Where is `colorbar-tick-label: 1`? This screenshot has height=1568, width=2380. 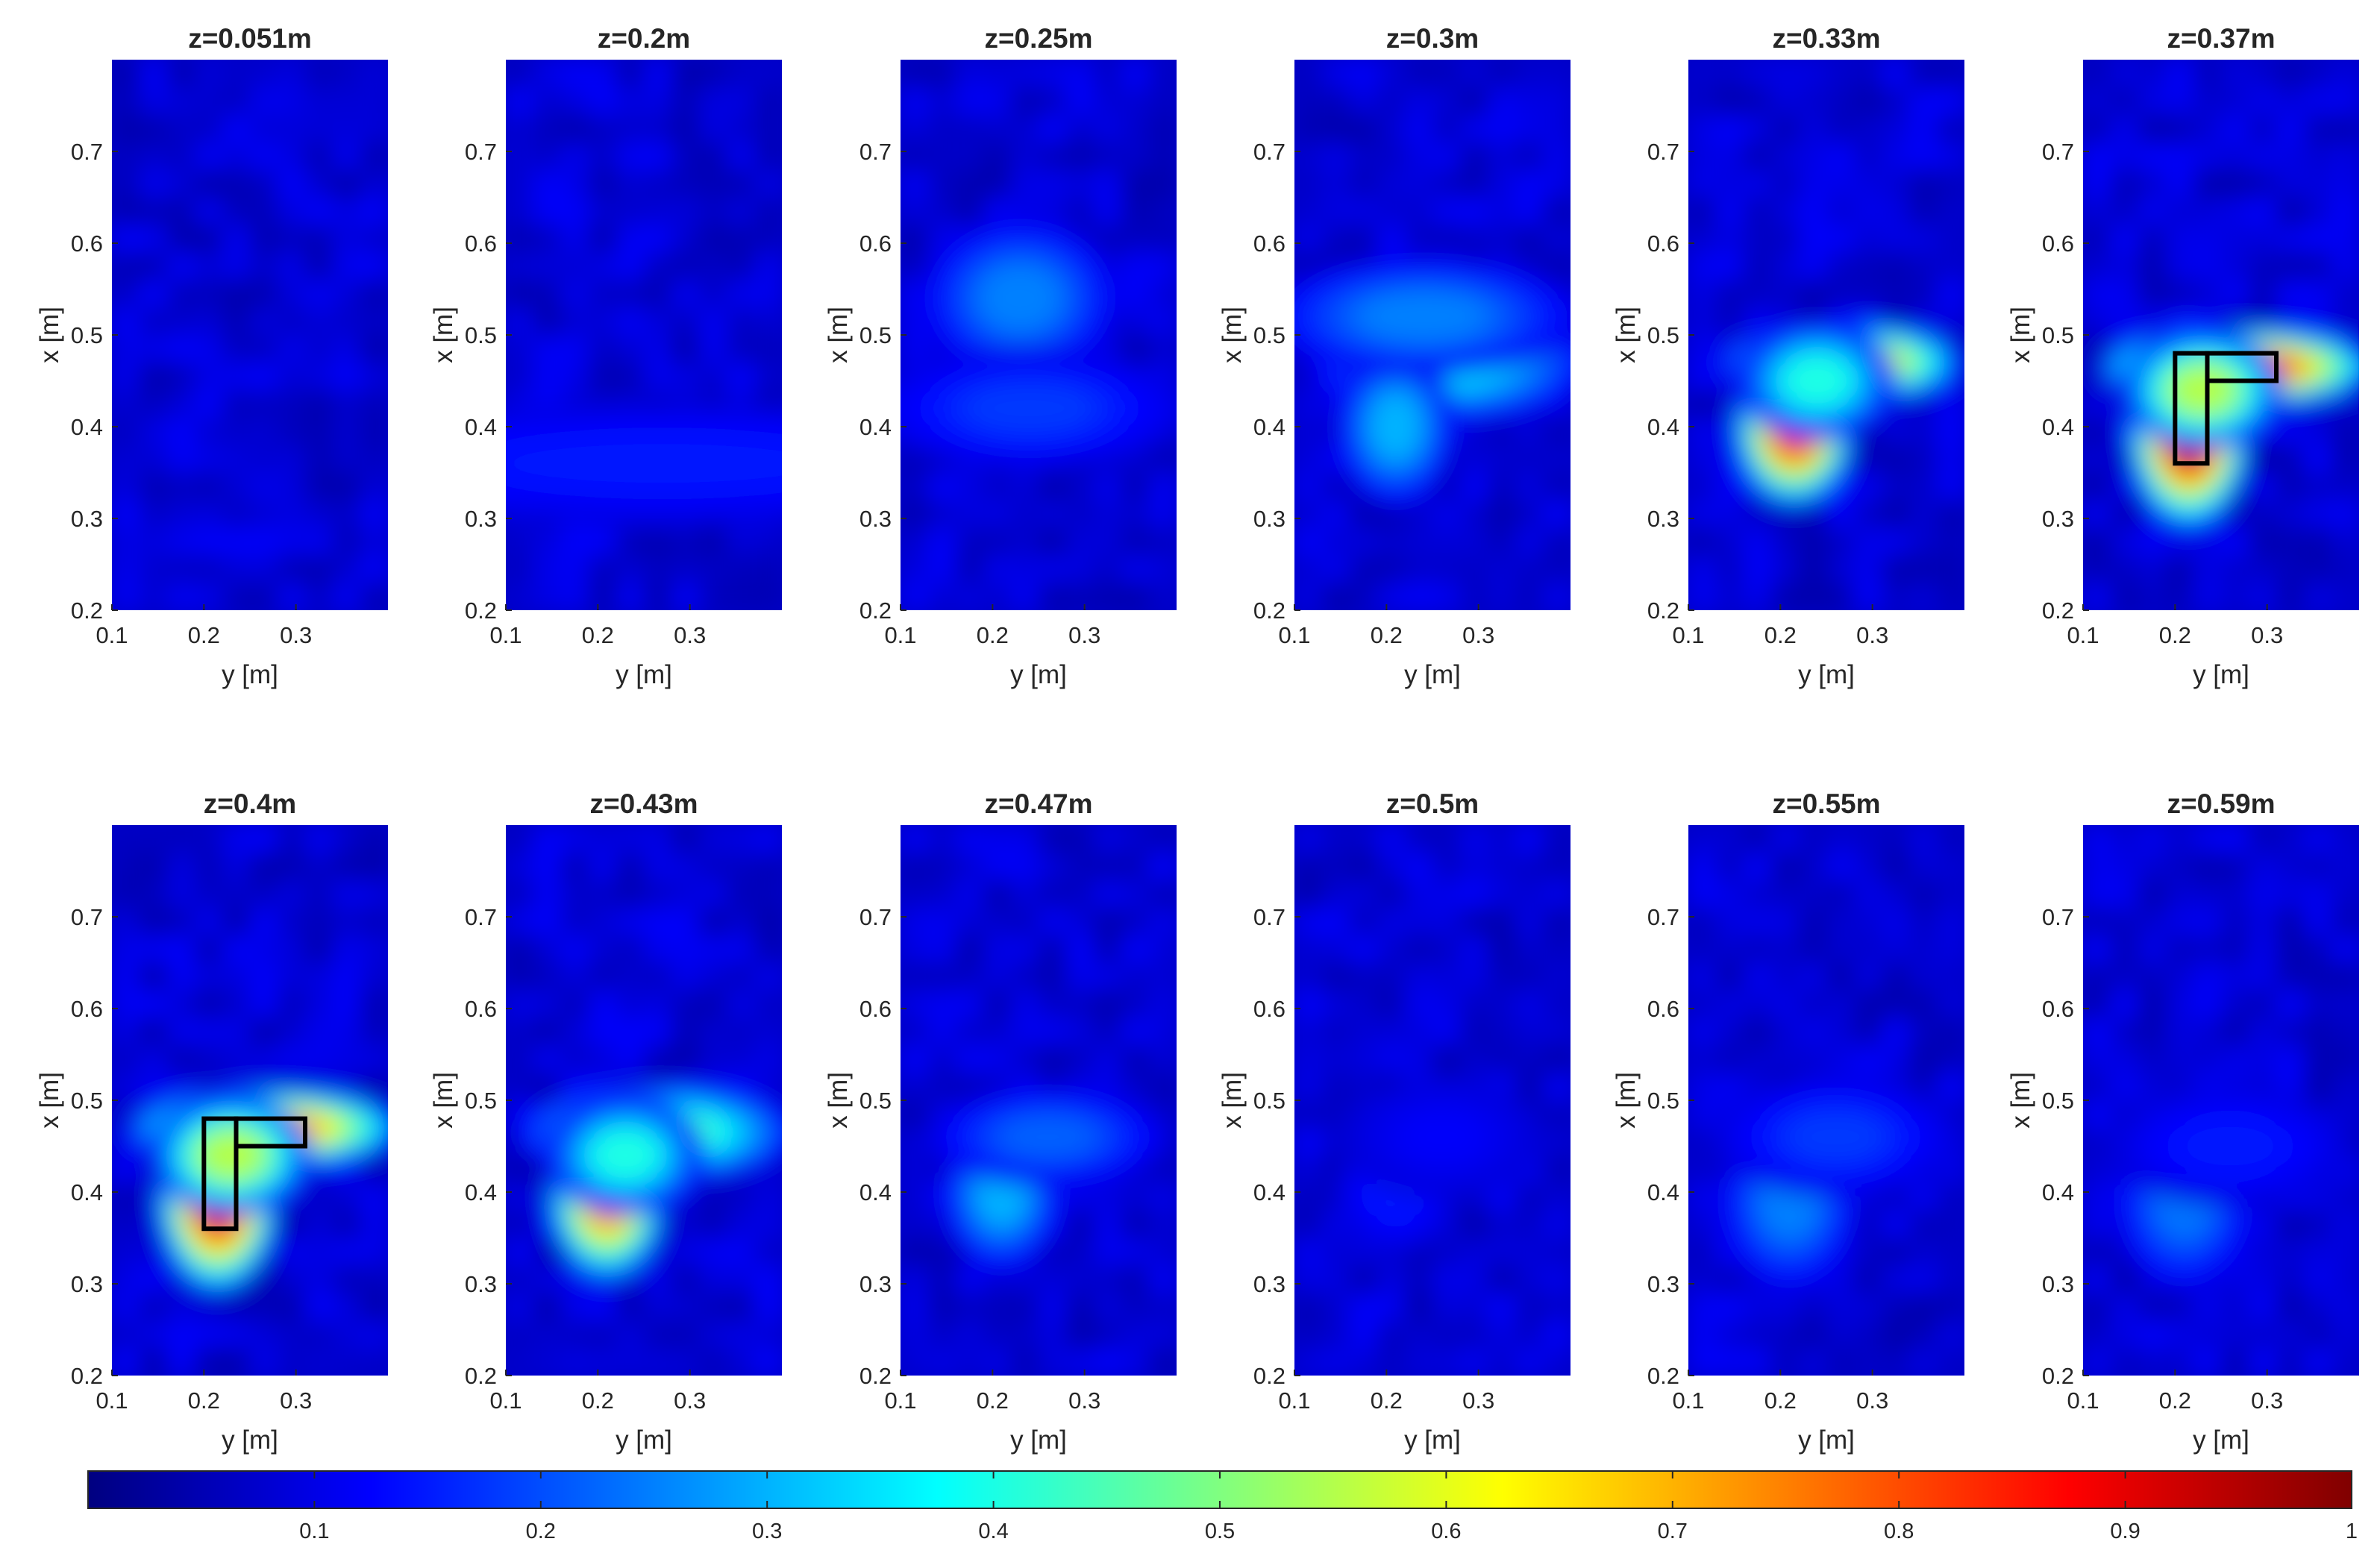 colorbar-tick-label: 1 is located at coordinates (2352, 1531).